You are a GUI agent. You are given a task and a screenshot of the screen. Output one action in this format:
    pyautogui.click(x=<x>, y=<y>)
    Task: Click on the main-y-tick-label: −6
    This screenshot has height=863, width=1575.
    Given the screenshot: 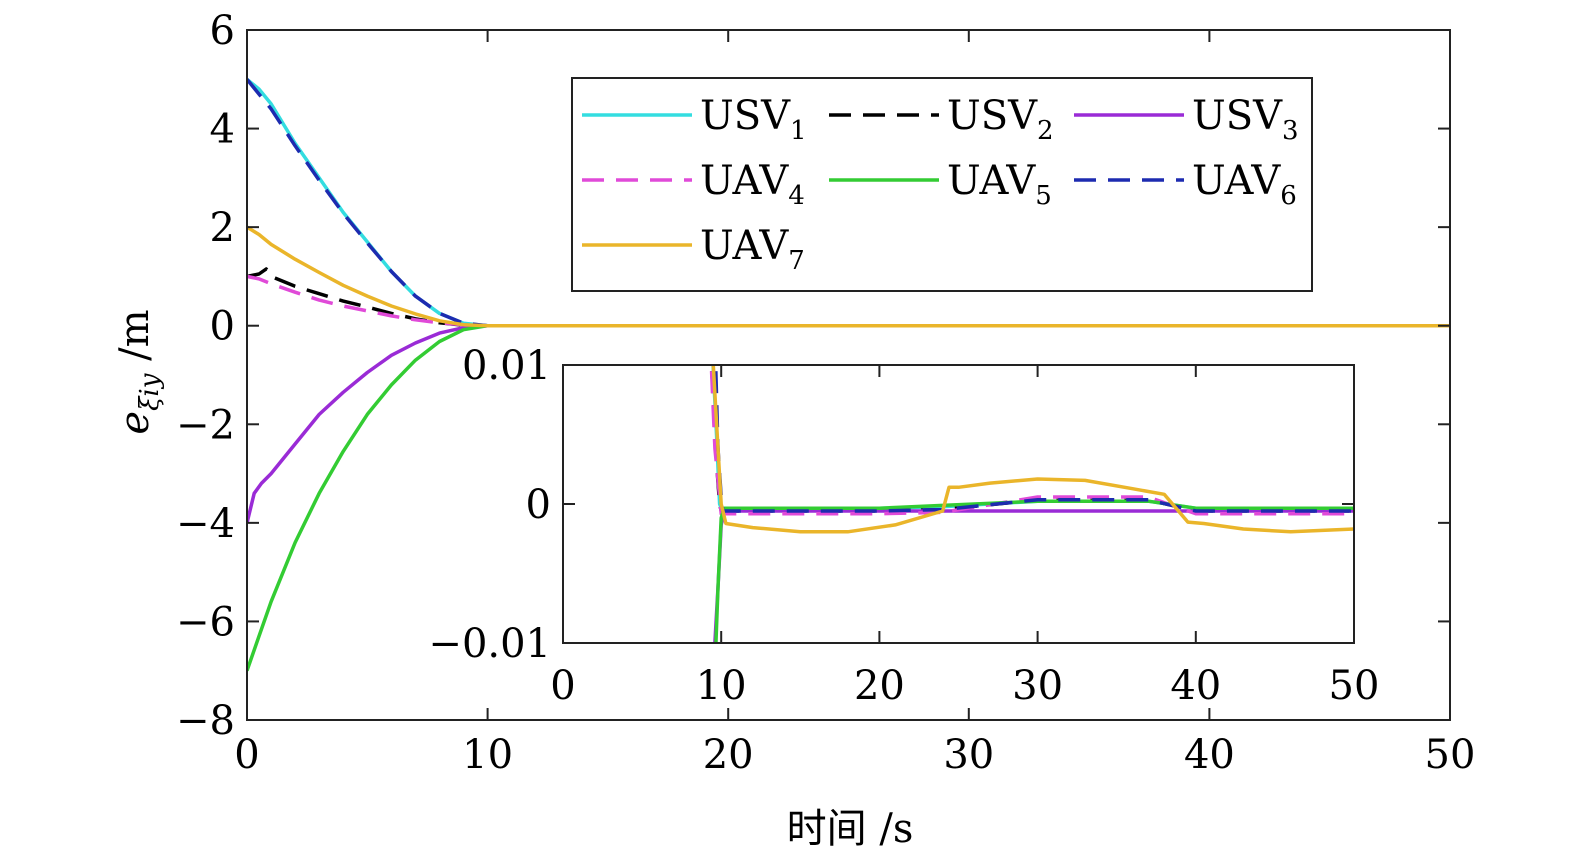 What is the action you would take?
    pyautogui.click(x=205, y=622)
    